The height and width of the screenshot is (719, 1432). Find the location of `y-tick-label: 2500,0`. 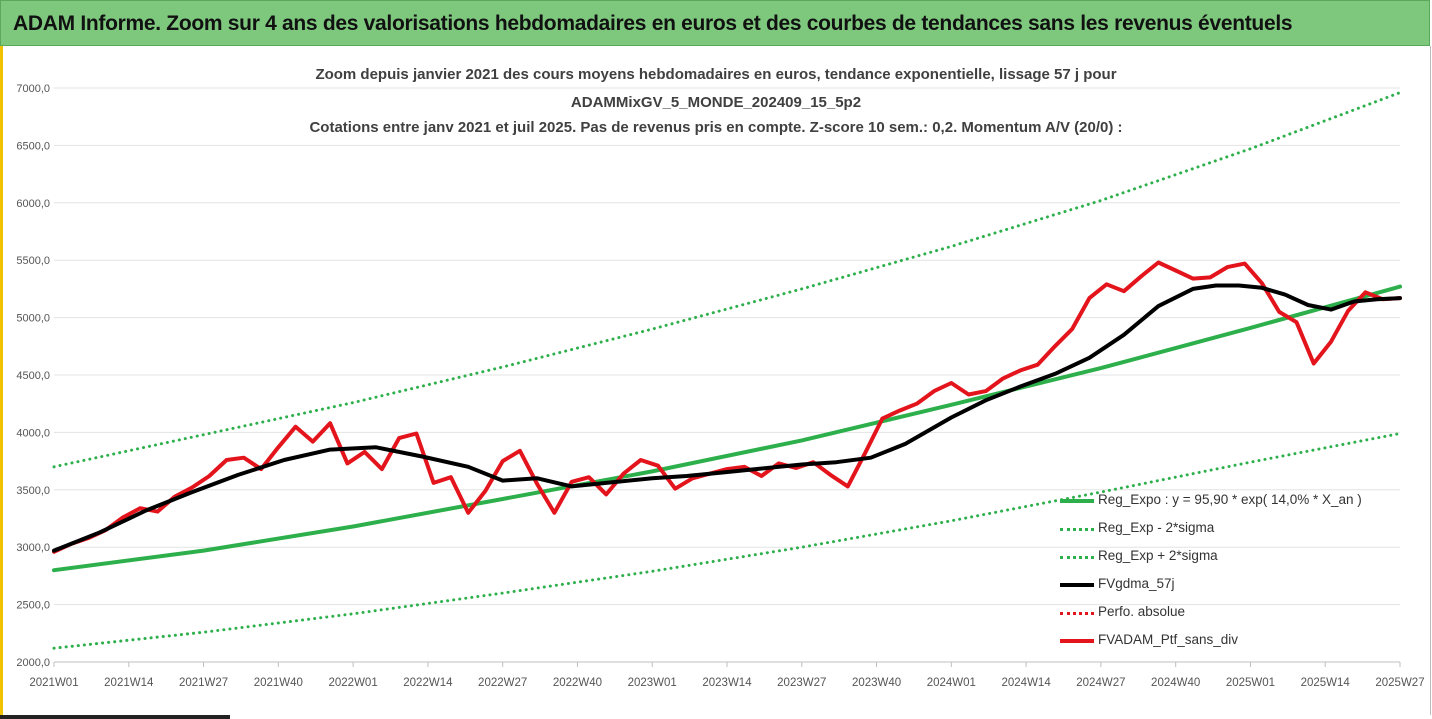

y-tick-label: 2500,0 is located at coordinates (33, 606).